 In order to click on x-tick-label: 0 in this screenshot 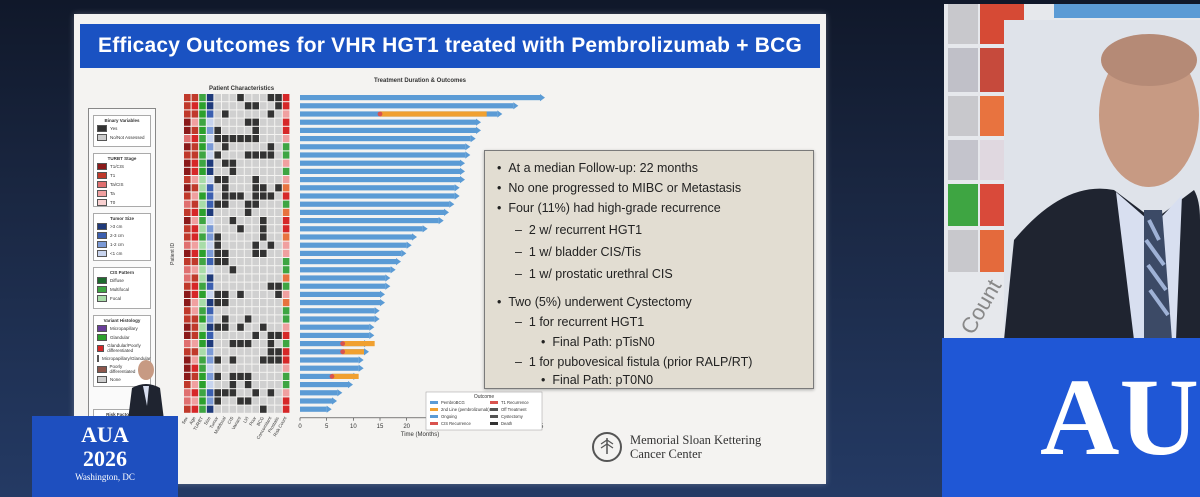, I will do `click(300, 427)`.